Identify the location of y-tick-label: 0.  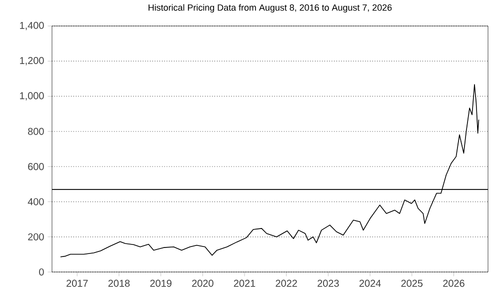
(41, 272).